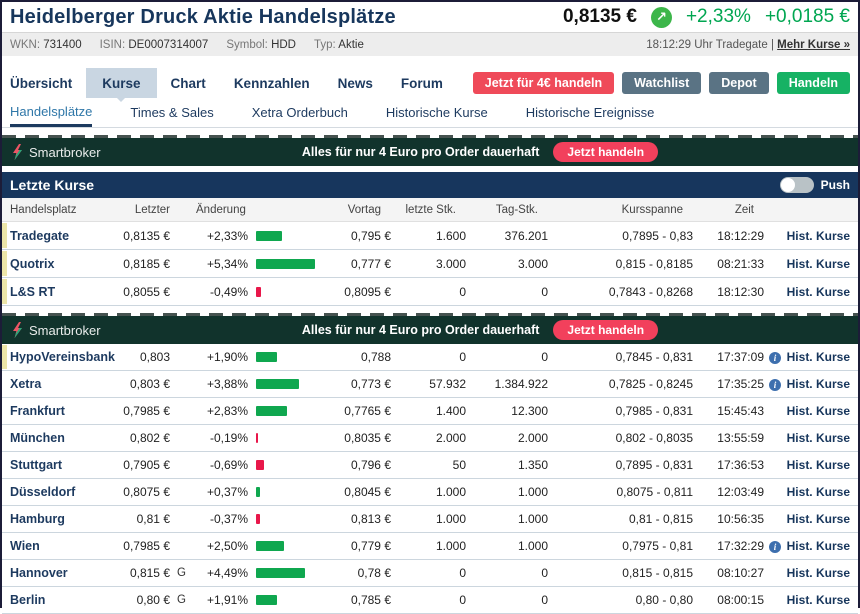  Describe the element at coordinates (813, 44) in the screenshot. I see `more-quotes-link: Mehr Kurse »` at that location.